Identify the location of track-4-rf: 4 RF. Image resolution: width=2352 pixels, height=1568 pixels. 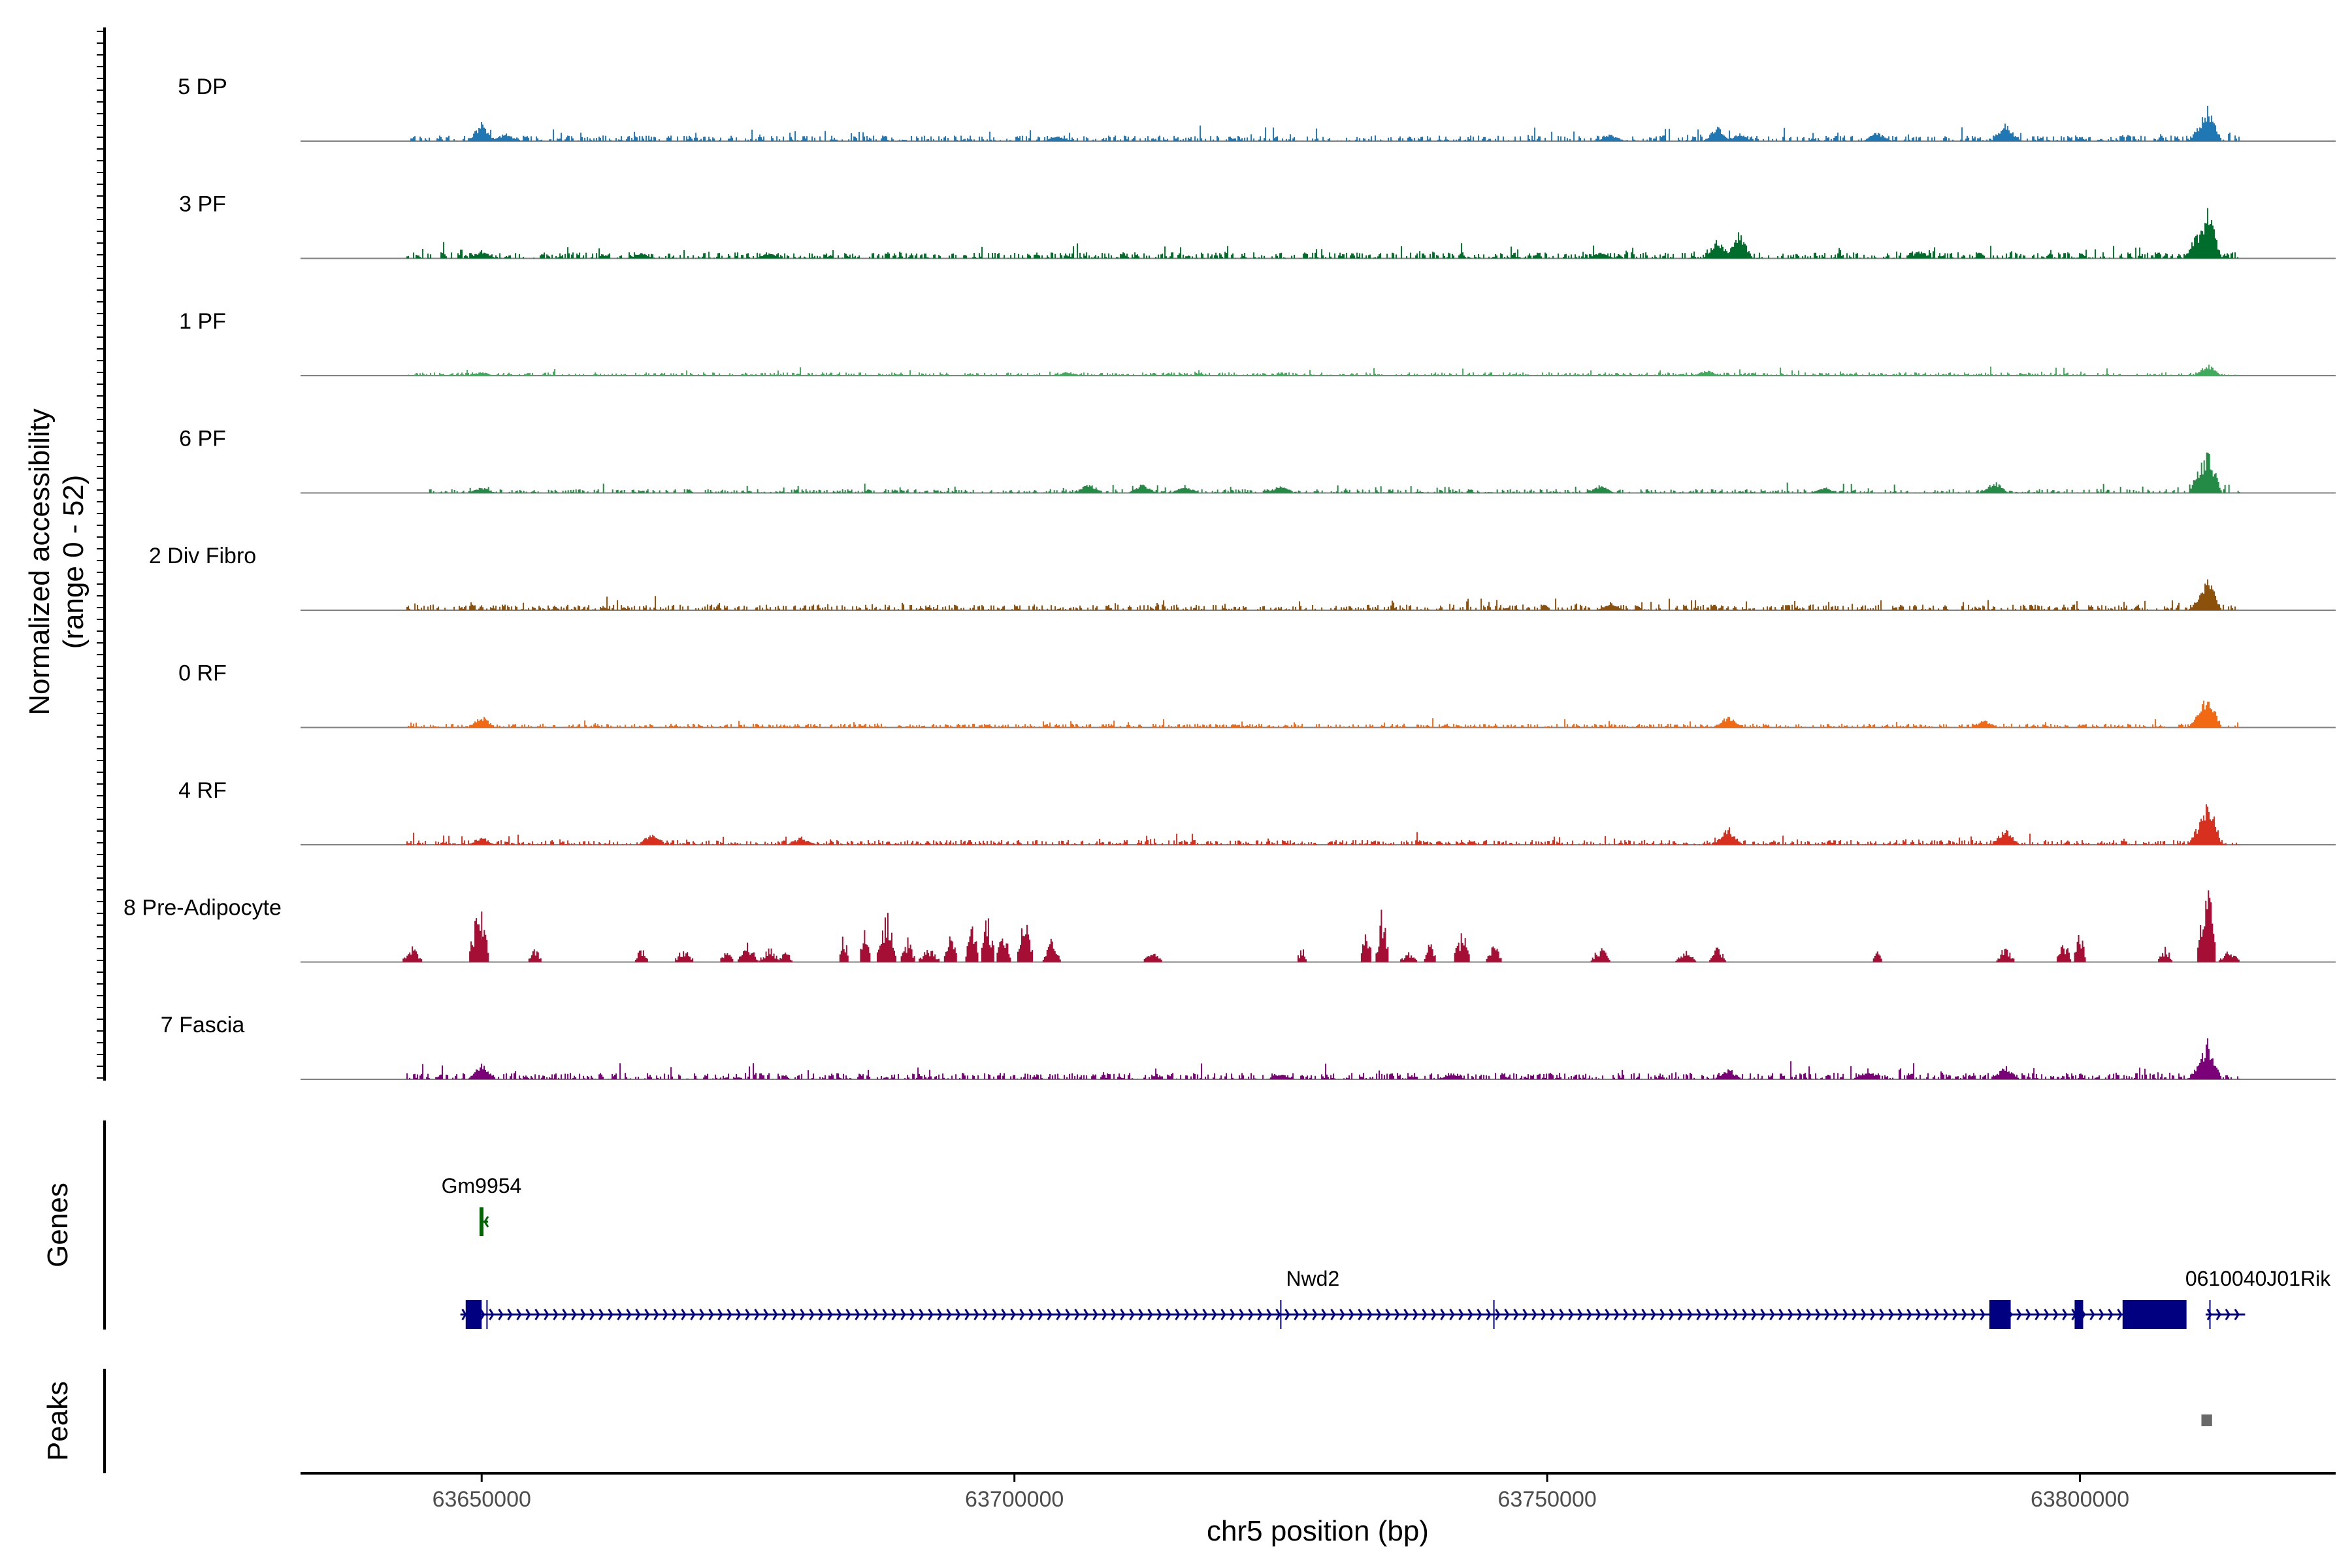
(1257, 811).